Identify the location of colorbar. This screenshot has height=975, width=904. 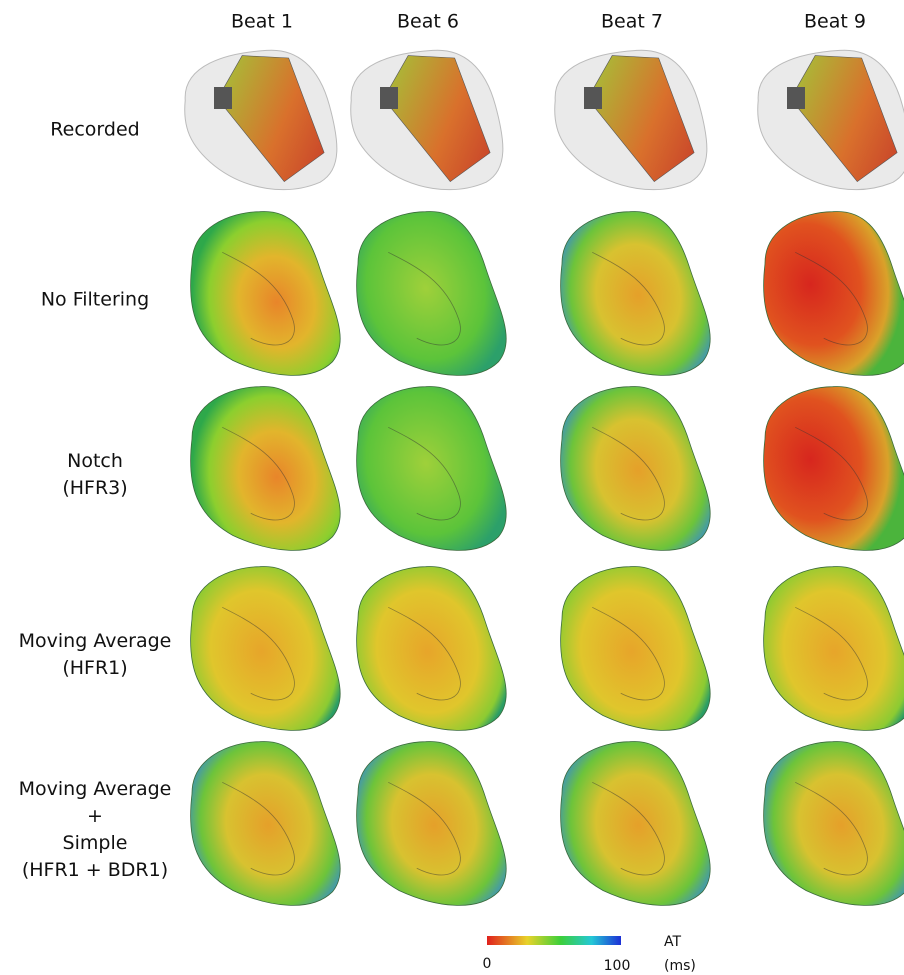
(554, 940).